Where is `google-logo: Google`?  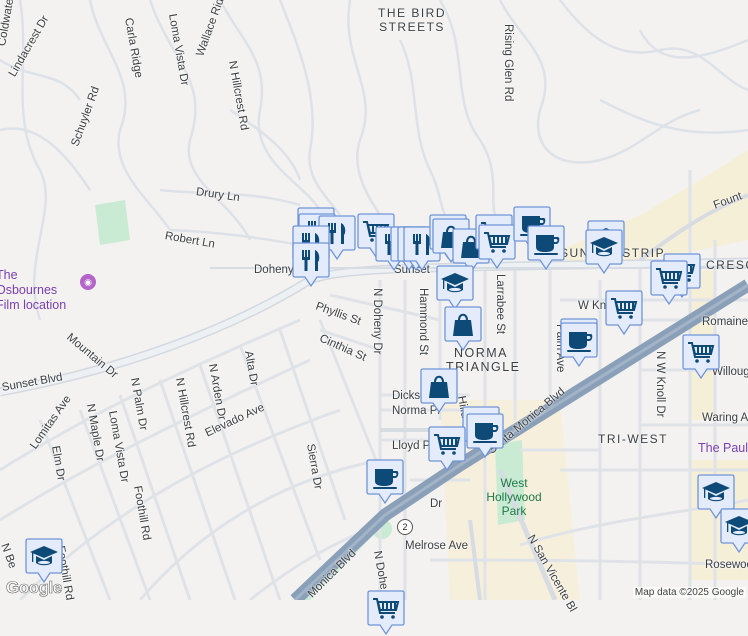
google-logo: Google is located at coordinates (34, 588).